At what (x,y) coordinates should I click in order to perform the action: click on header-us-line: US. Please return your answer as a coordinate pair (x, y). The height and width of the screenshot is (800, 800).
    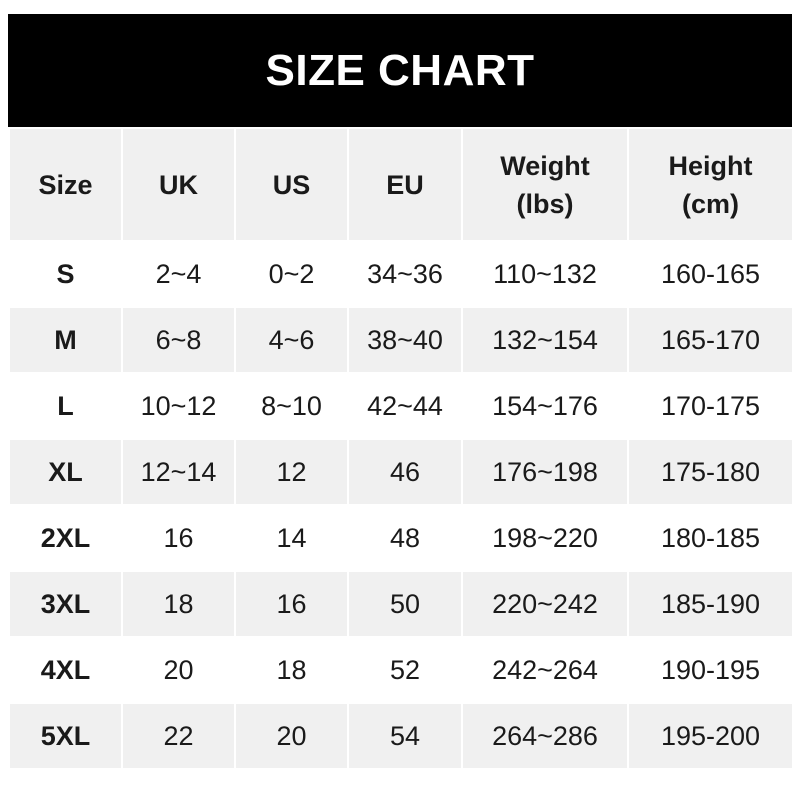
    Looking at the image, I should click on (291, 184).